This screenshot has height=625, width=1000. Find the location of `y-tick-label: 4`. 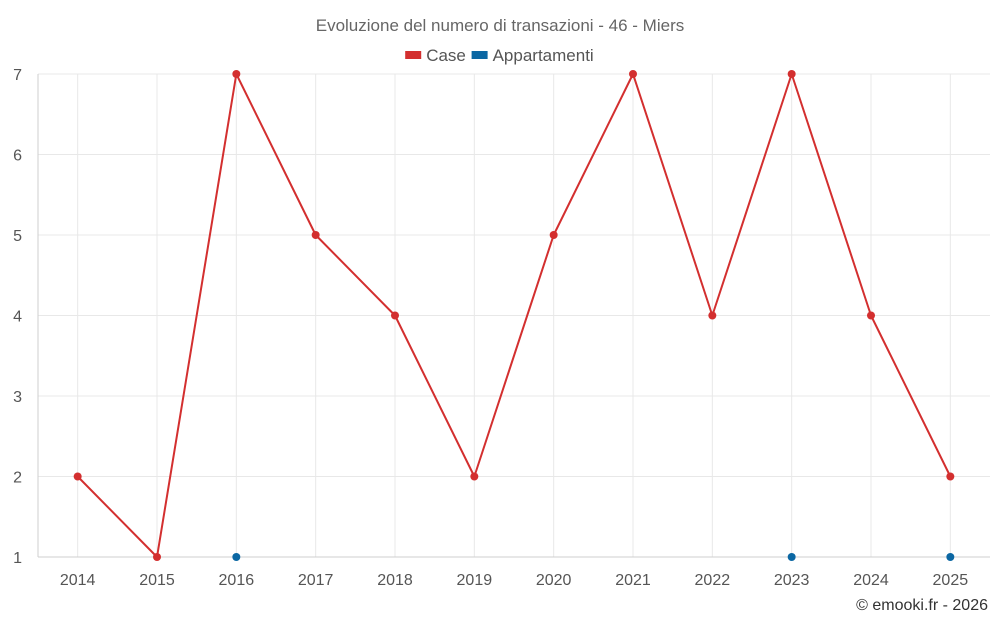

y-tick-label: 4 is located at coordinates (17, 317).